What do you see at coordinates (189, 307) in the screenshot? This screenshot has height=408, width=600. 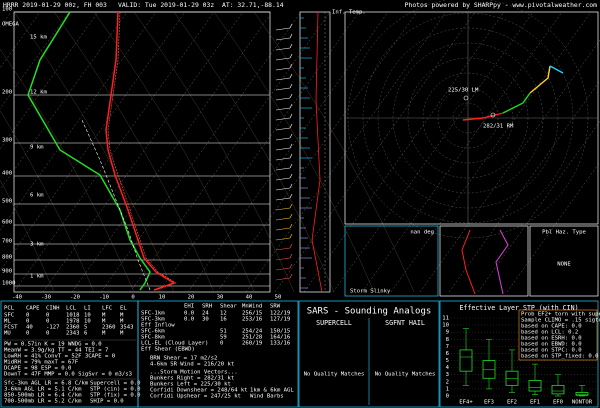 I see `kin-header: EHI` at bounding box center [189, 307].